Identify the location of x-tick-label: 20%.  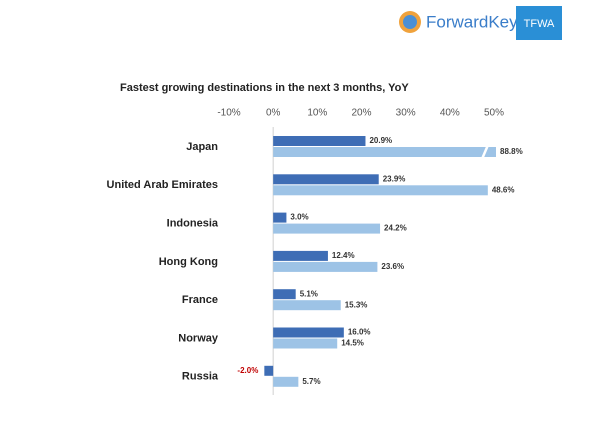
(361, 113).